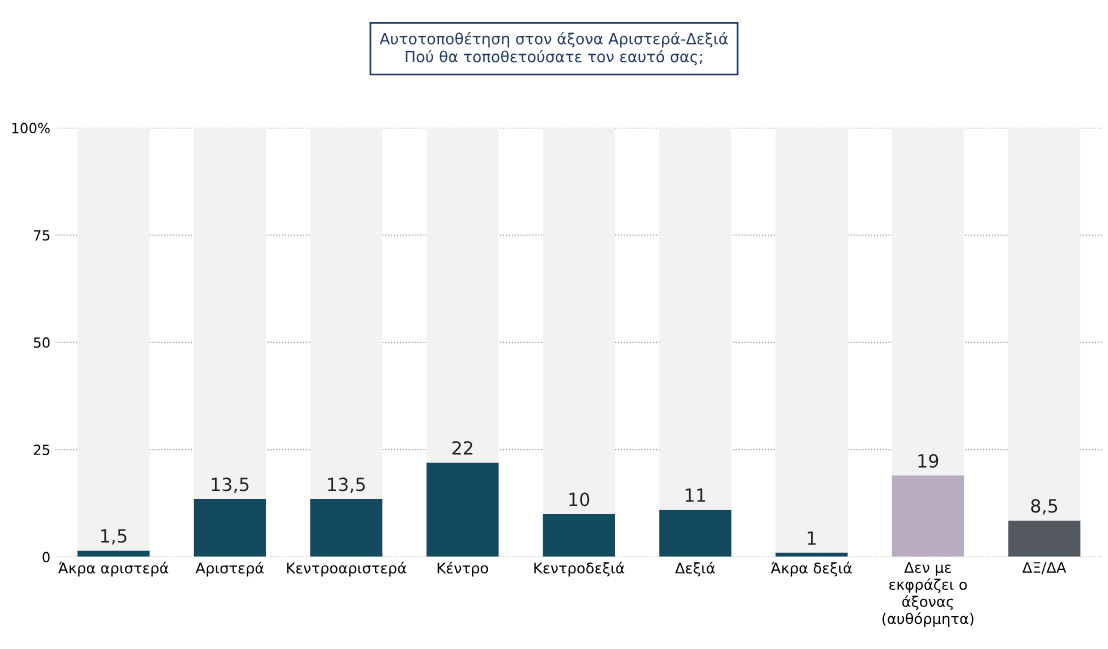  Describe the element at coordinates (113, 569) in the screenshot. I see `x-tick-label: Άκρα αριστερά` at that location.